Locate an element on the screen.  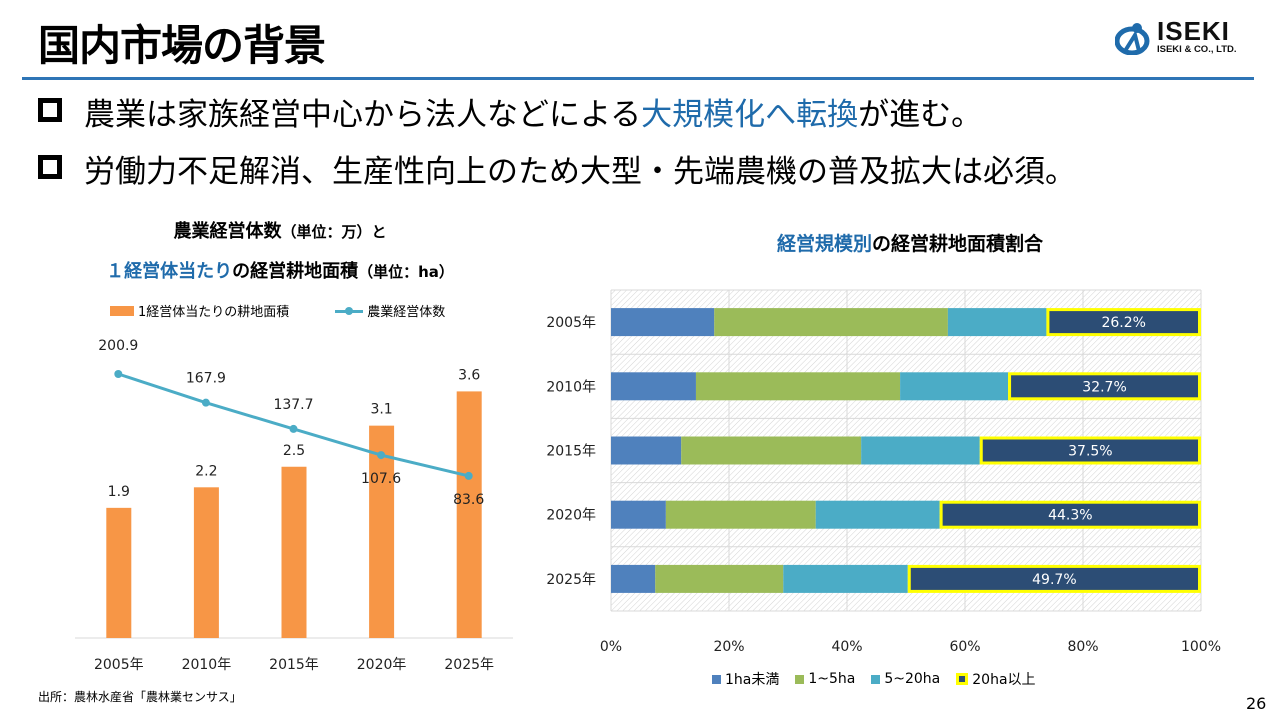
y-tick-label: 2015年 is located at coordinates (571, 452).